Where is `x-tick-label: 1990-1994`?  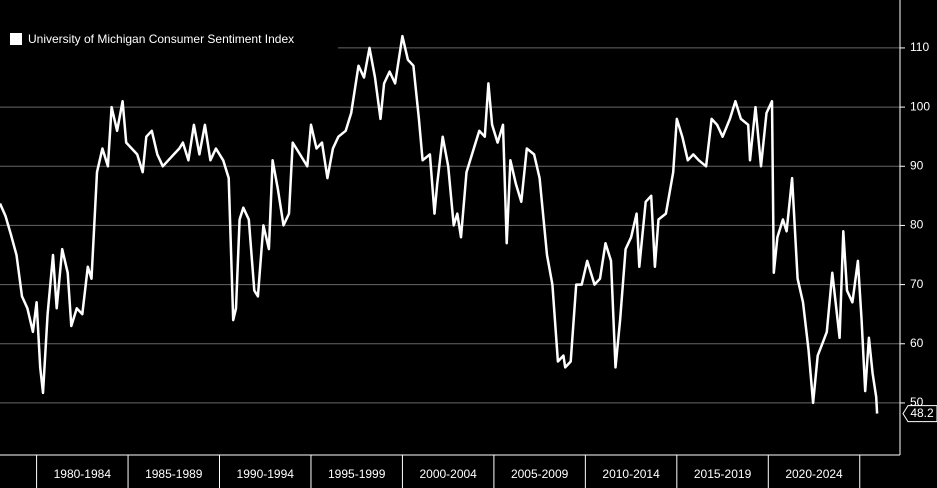 x-tick-label: 1990-1994 is located at coordinates (266, 474).